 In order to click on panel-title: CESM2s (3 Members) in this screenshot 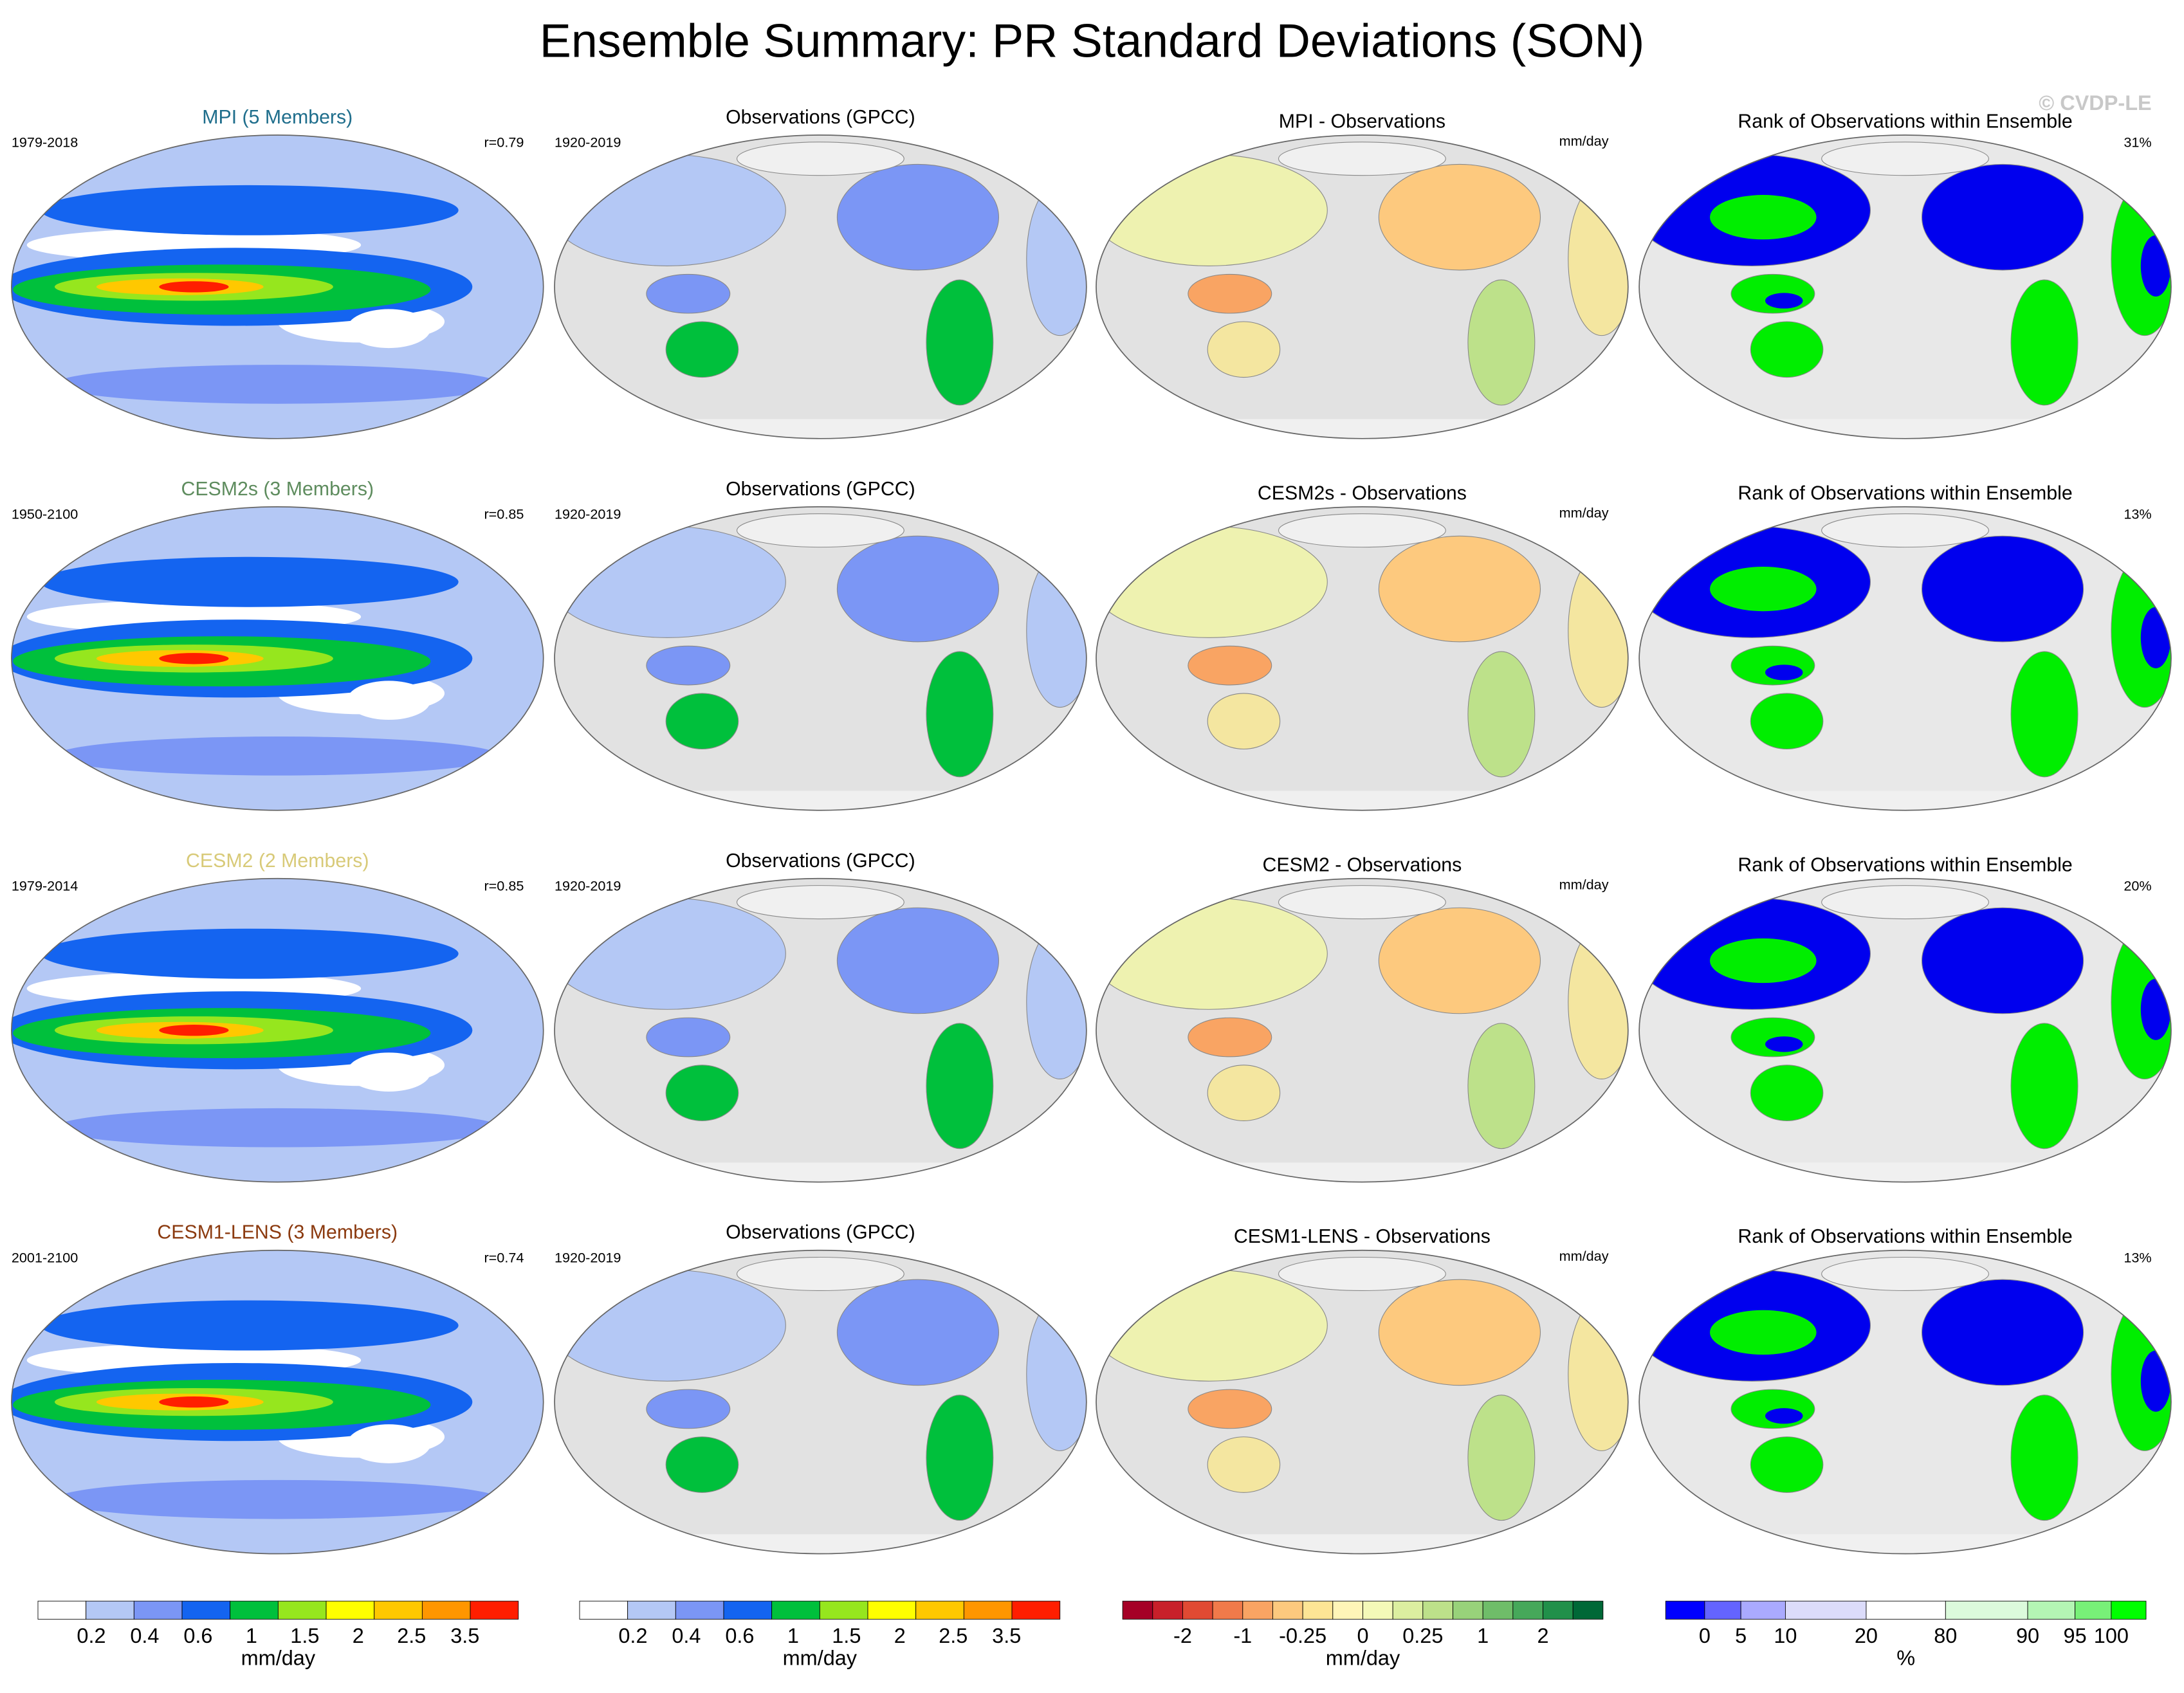, I will do `click(277, 489)`.